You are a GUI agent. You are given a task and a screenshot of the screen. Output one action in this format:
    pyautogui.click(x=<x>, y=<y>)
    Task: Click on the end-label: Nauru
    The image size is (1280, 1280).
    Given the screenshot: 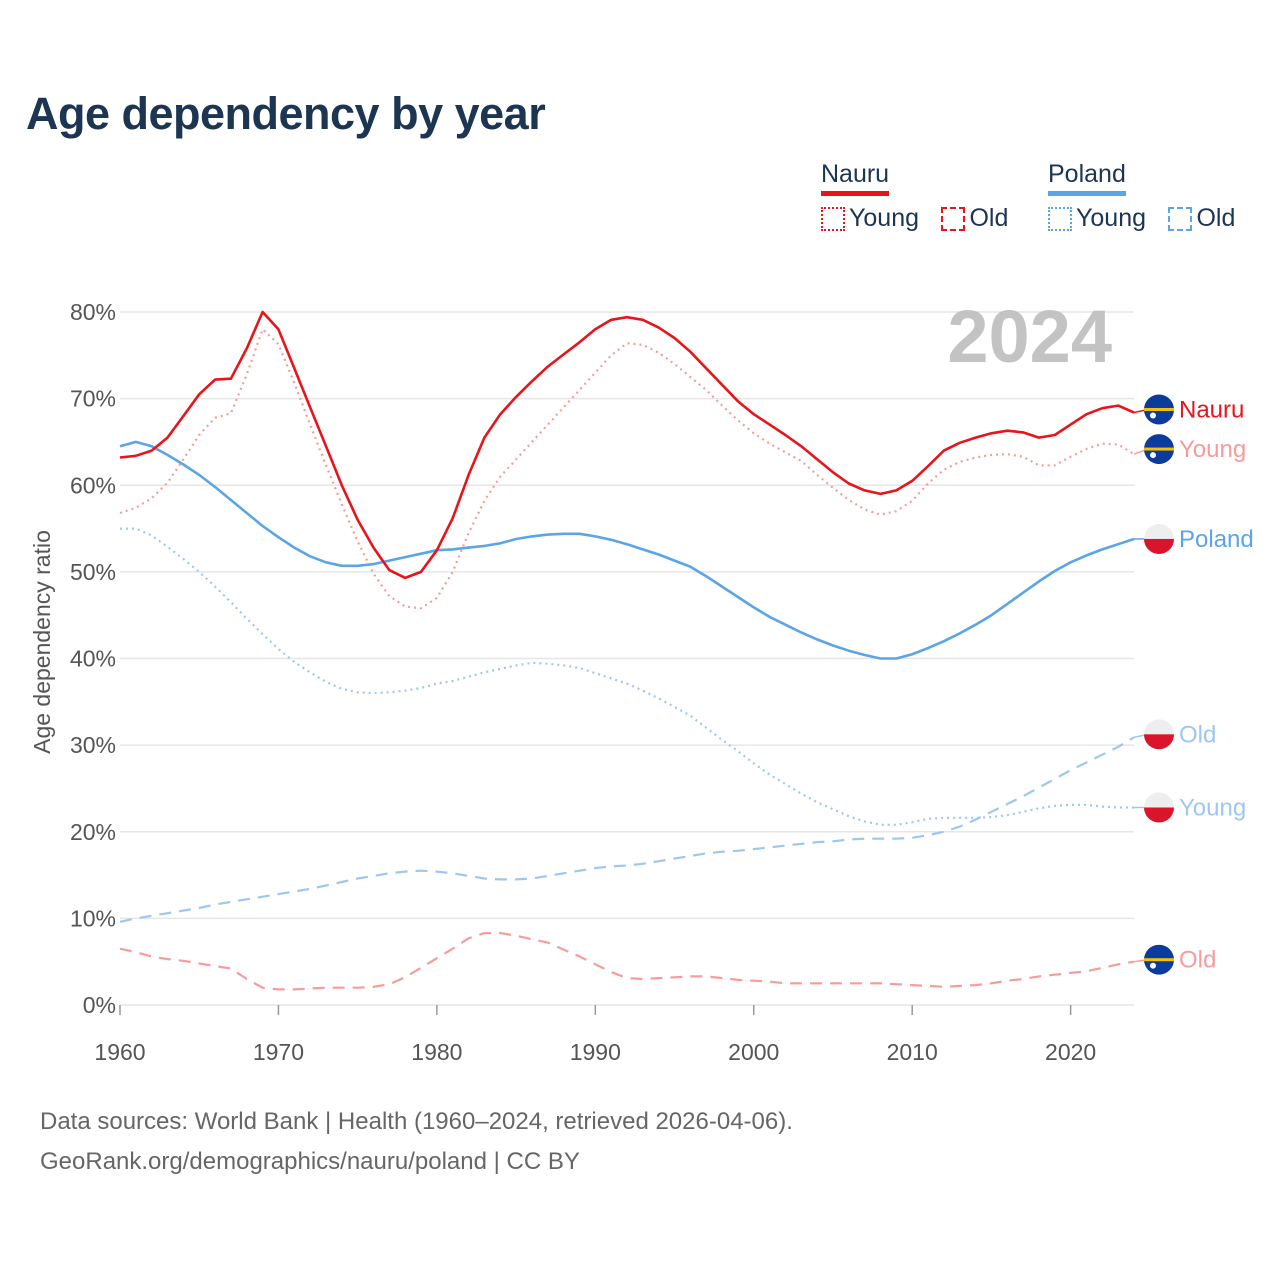 What is the action you would take?
    pyautogui.click(x=1211, y=409)
    